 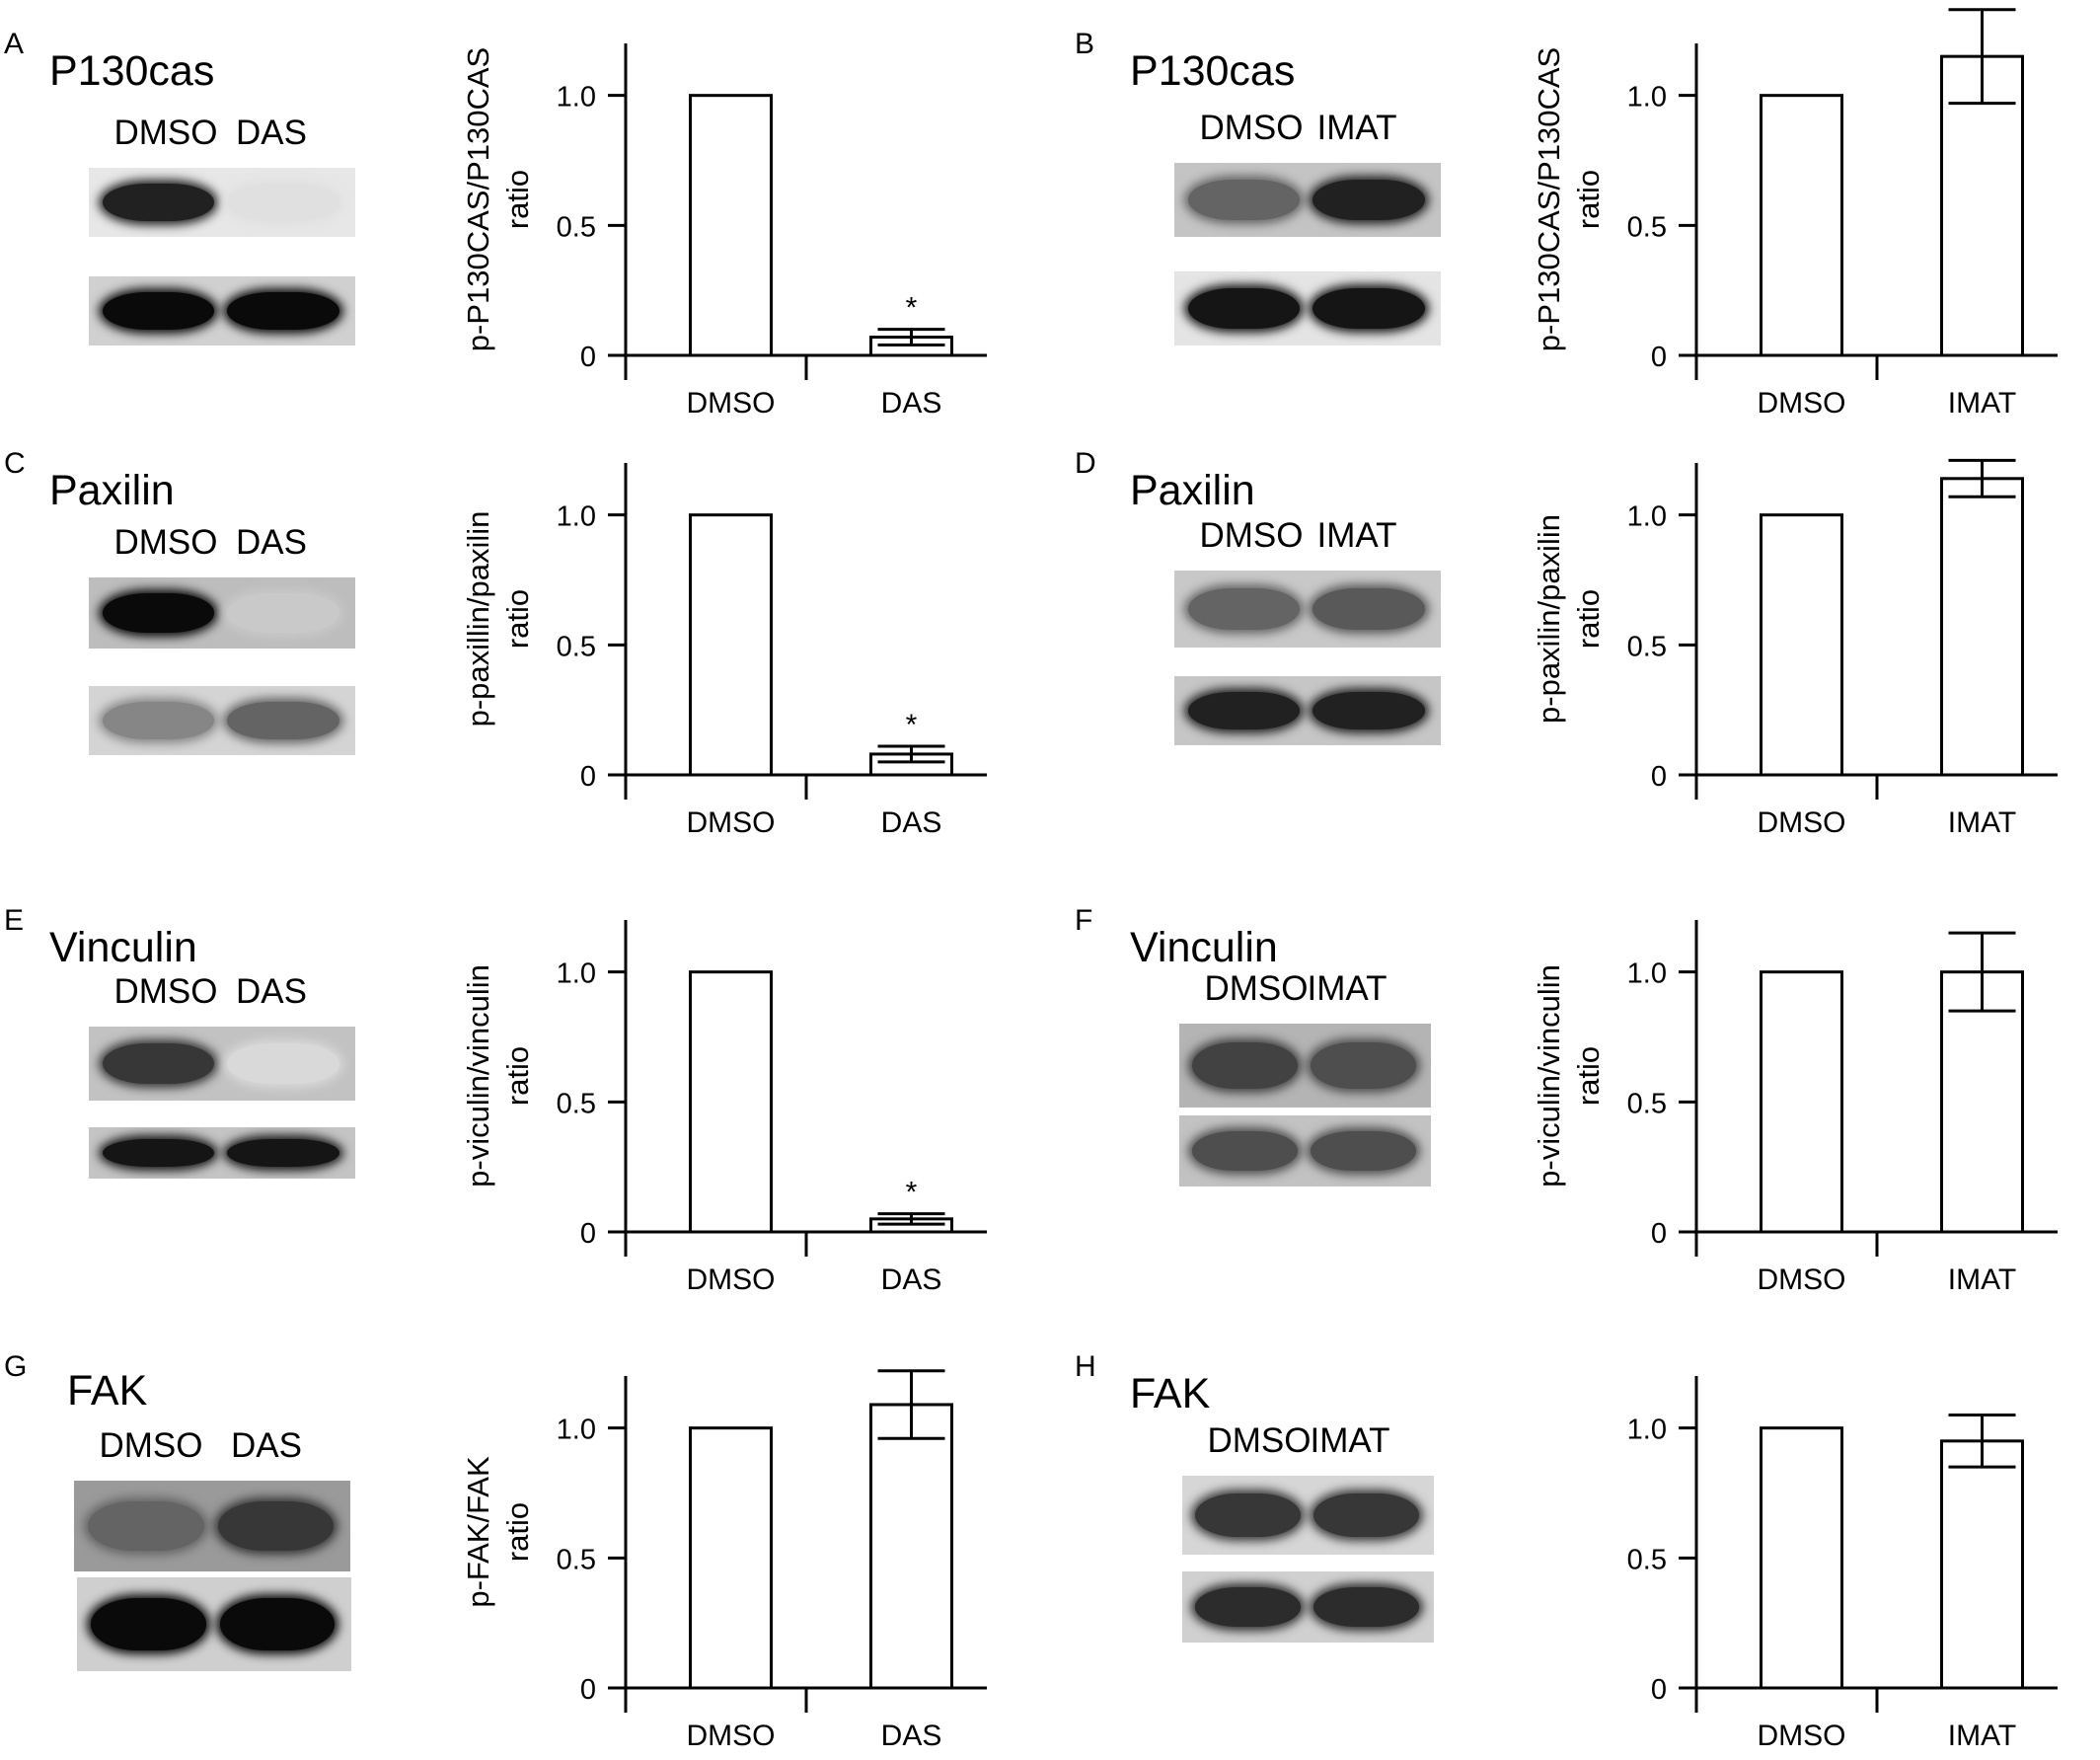 I want to click on protein-title: P130cas, so click(x=1213, y=71).